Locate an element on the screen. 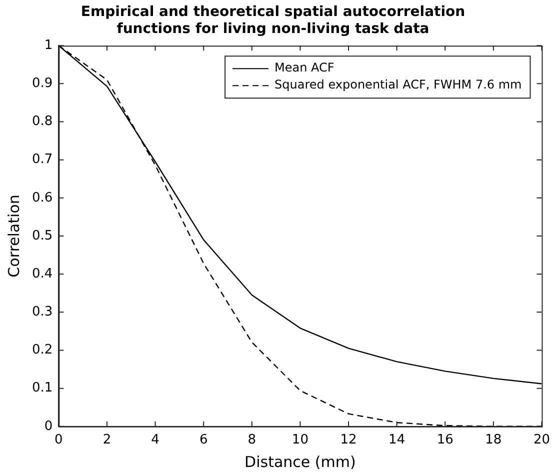 The width and height of the screenshot is (556, 472). y-axis-title: Correlation is located at coordinates (13, 236).